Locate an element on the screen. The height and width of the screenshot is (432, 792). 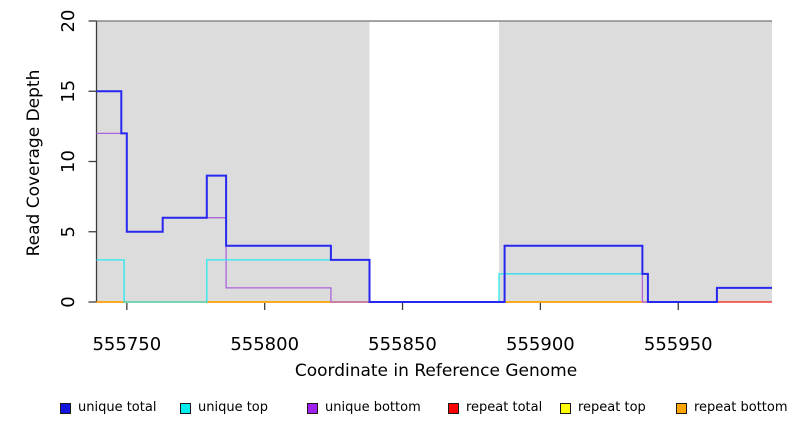
legend-item-unique-top: unique top is located at coordinates (224, 408).